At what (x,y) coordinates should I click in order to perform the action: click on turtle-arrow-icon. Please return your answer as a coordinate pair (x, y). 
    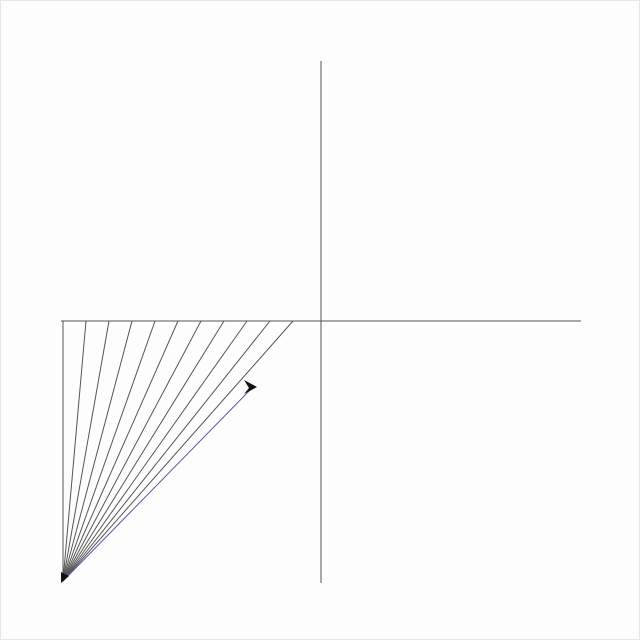
    Looking at the image, I should click on (250, 387).